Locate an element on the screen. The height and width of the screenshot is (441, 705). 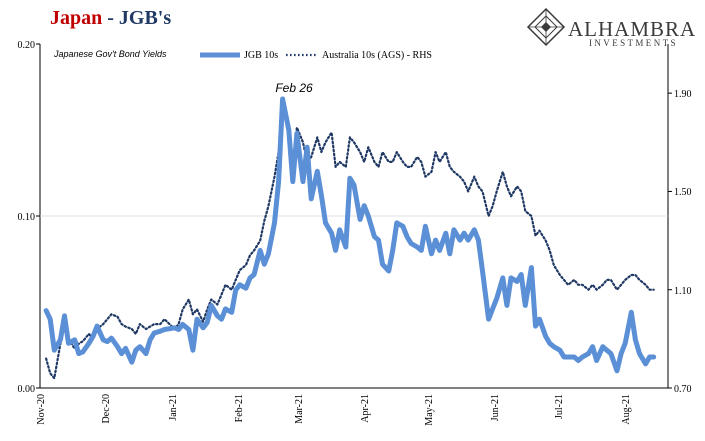
x-tick-label: Aug-21 is located at coordinates (626, 409).